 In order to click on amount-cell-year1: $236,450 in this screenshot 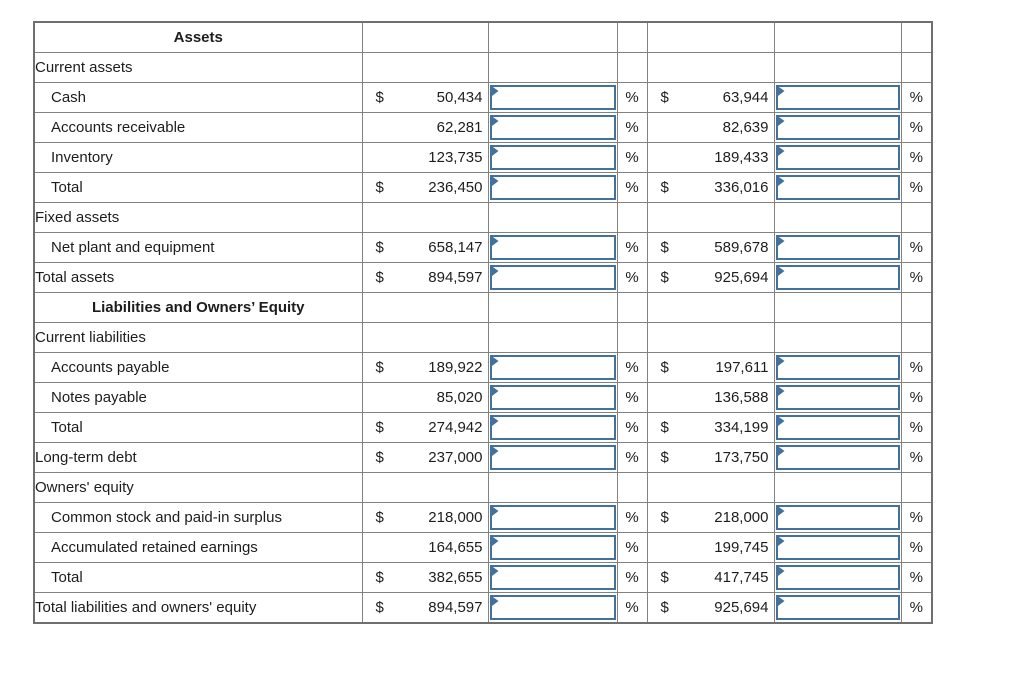, I will do `click(425, 187)`.